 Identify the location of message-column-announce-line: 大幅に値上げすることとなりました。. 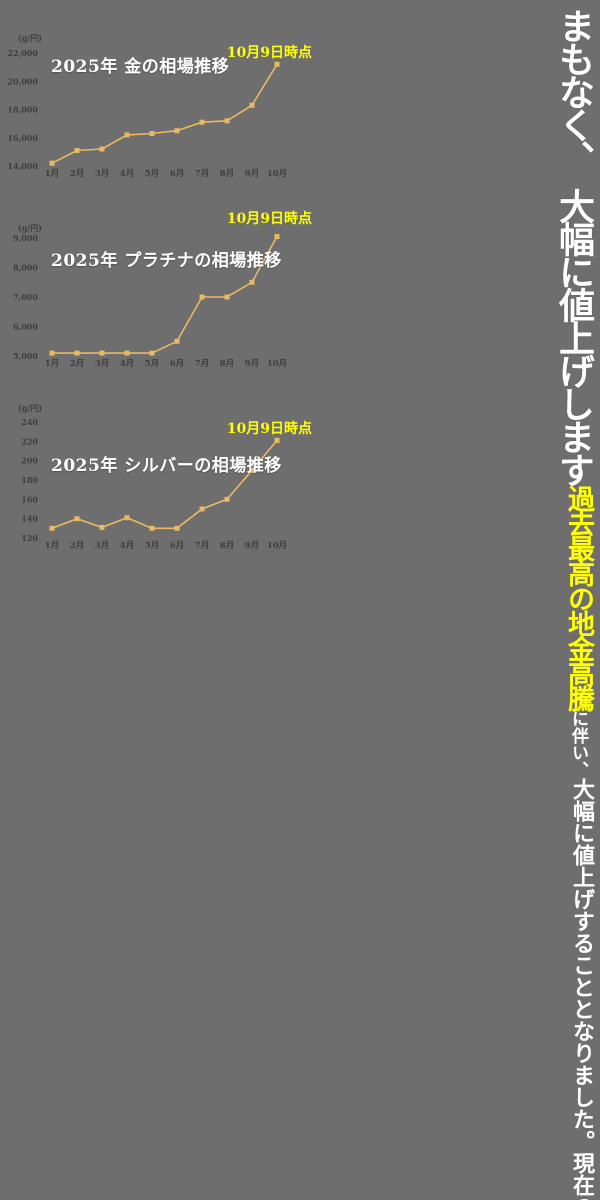
(469, 965).